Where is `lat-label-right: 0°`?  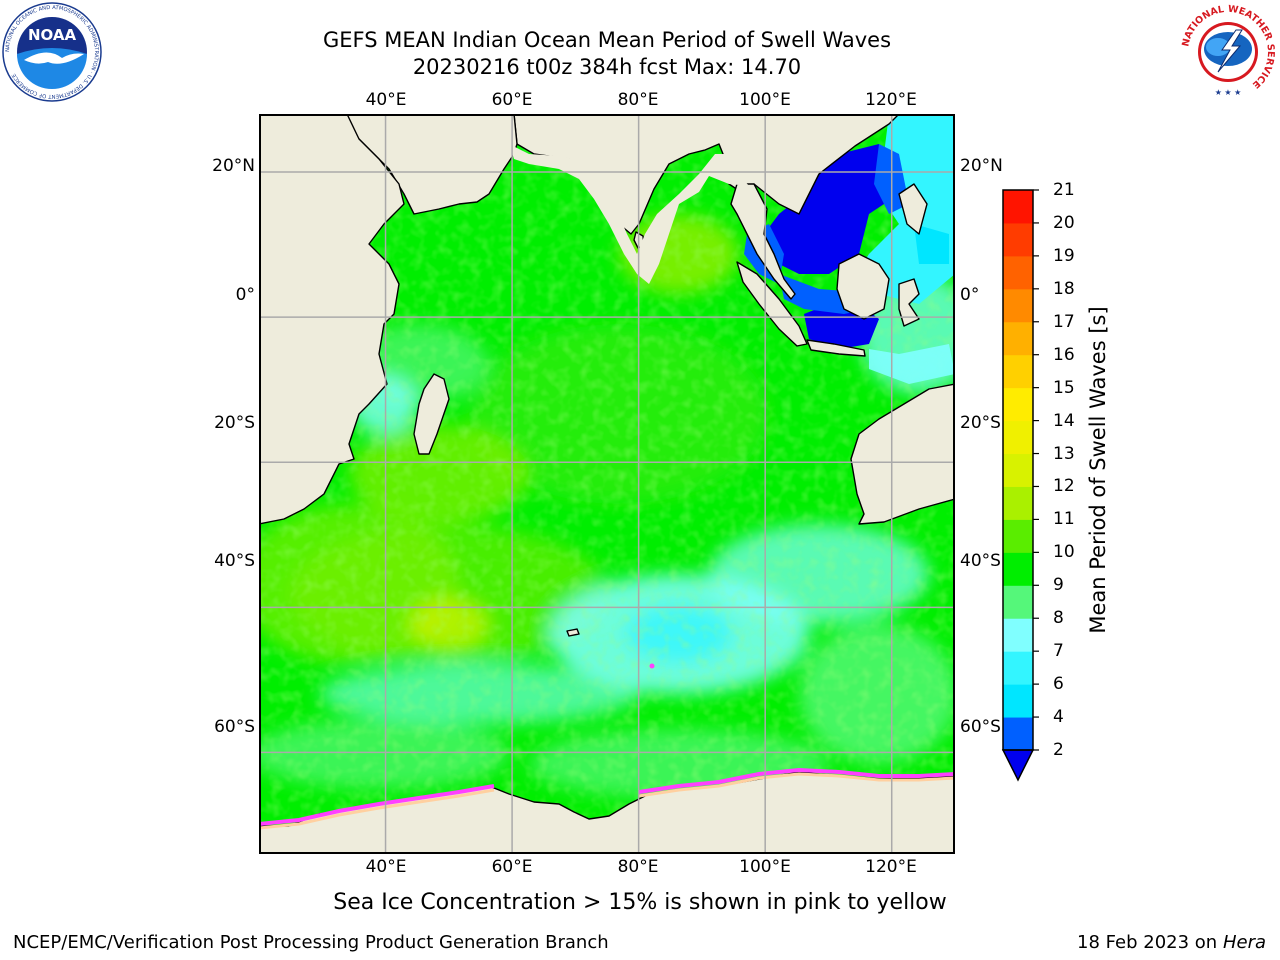
lat-label-right: 0° is located at coordinates (970, 295).